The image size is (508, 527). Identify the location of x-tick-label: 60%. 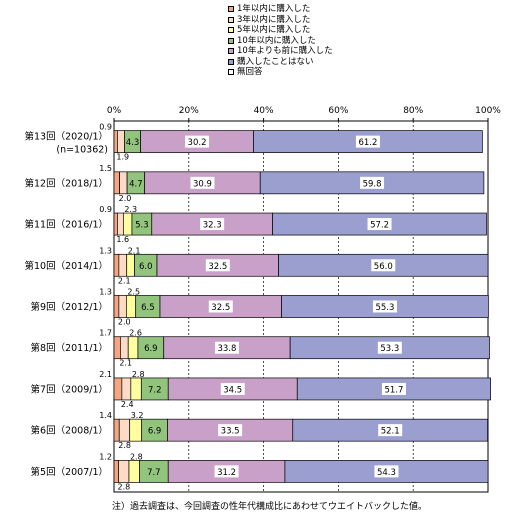
(338, 111).